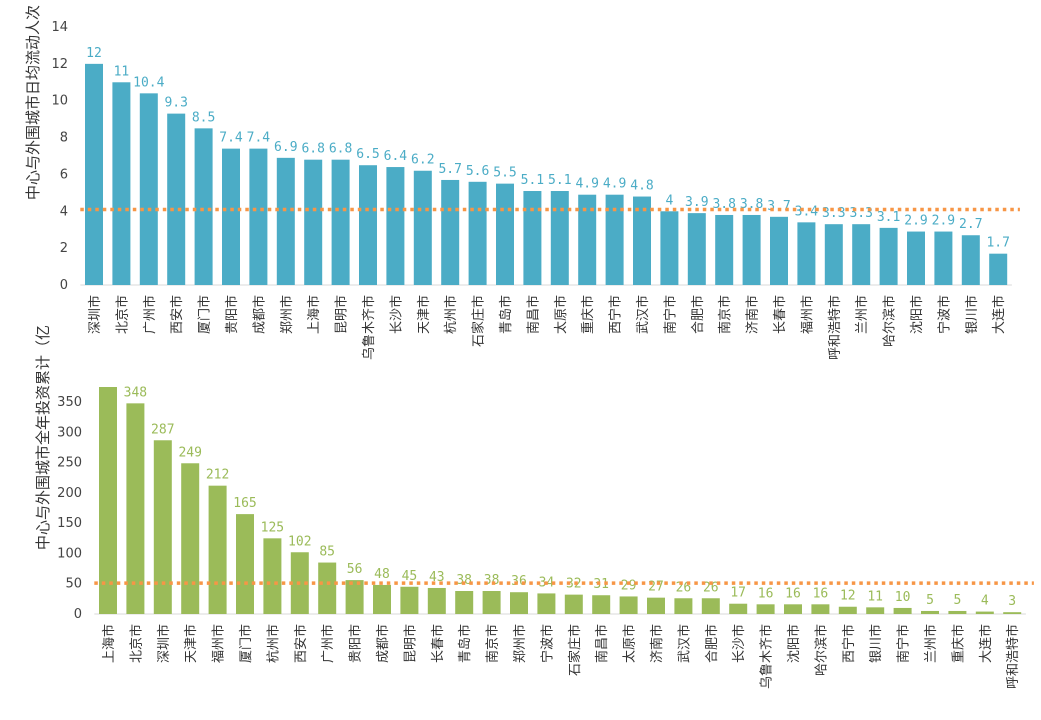 The image size is (1041, 720). What do you see at coordinates (355, 569) in the screenshot?
I see `data-label: 56` at bounding box center [355, 569].